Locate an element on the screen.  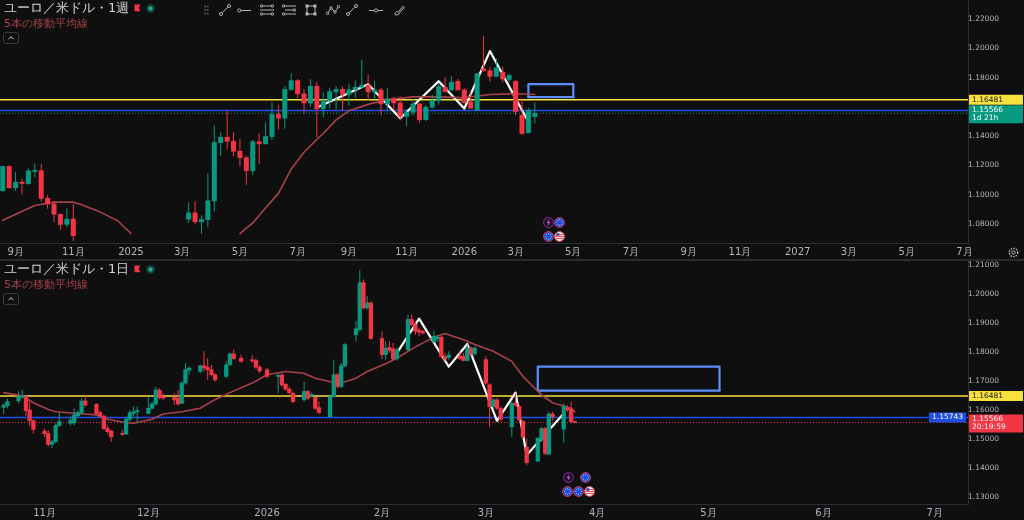
x-tick-label: 2027 is located at coordinates (797, 251).